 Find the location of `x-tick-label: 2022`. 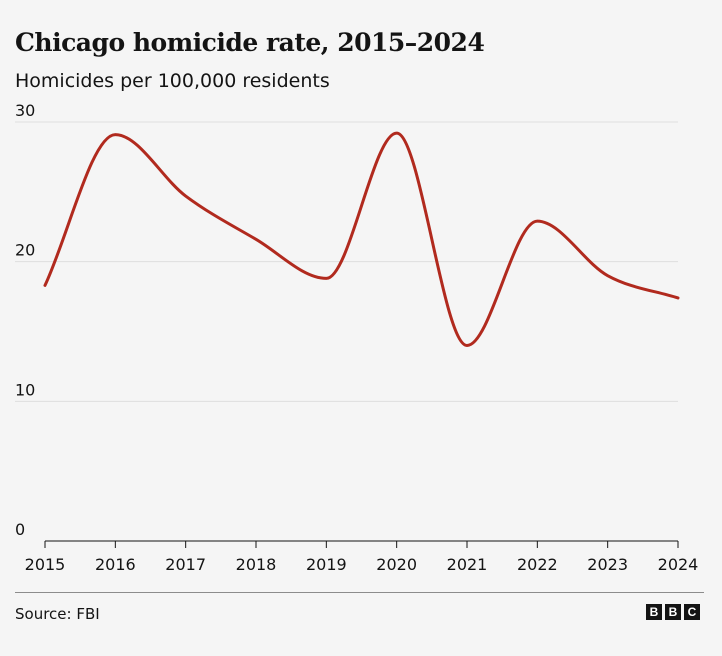

x-tick-label: 2022 is located at coordinates (537, 564).